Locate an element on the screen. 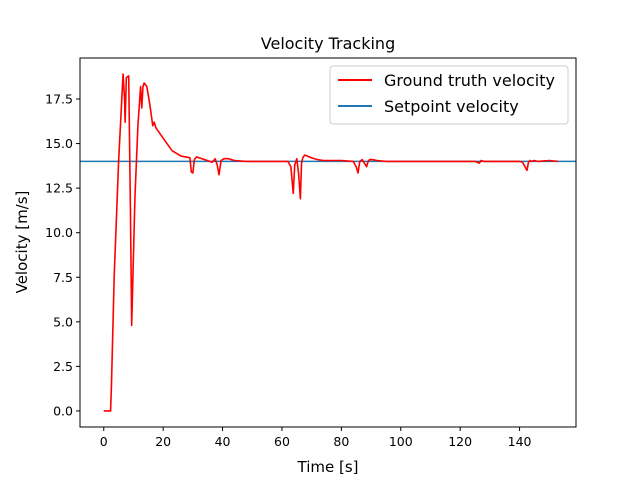 The height and width of the screenshot is (480, 640). y-tick-label: 2.5 is located at coordinates (63, 366).